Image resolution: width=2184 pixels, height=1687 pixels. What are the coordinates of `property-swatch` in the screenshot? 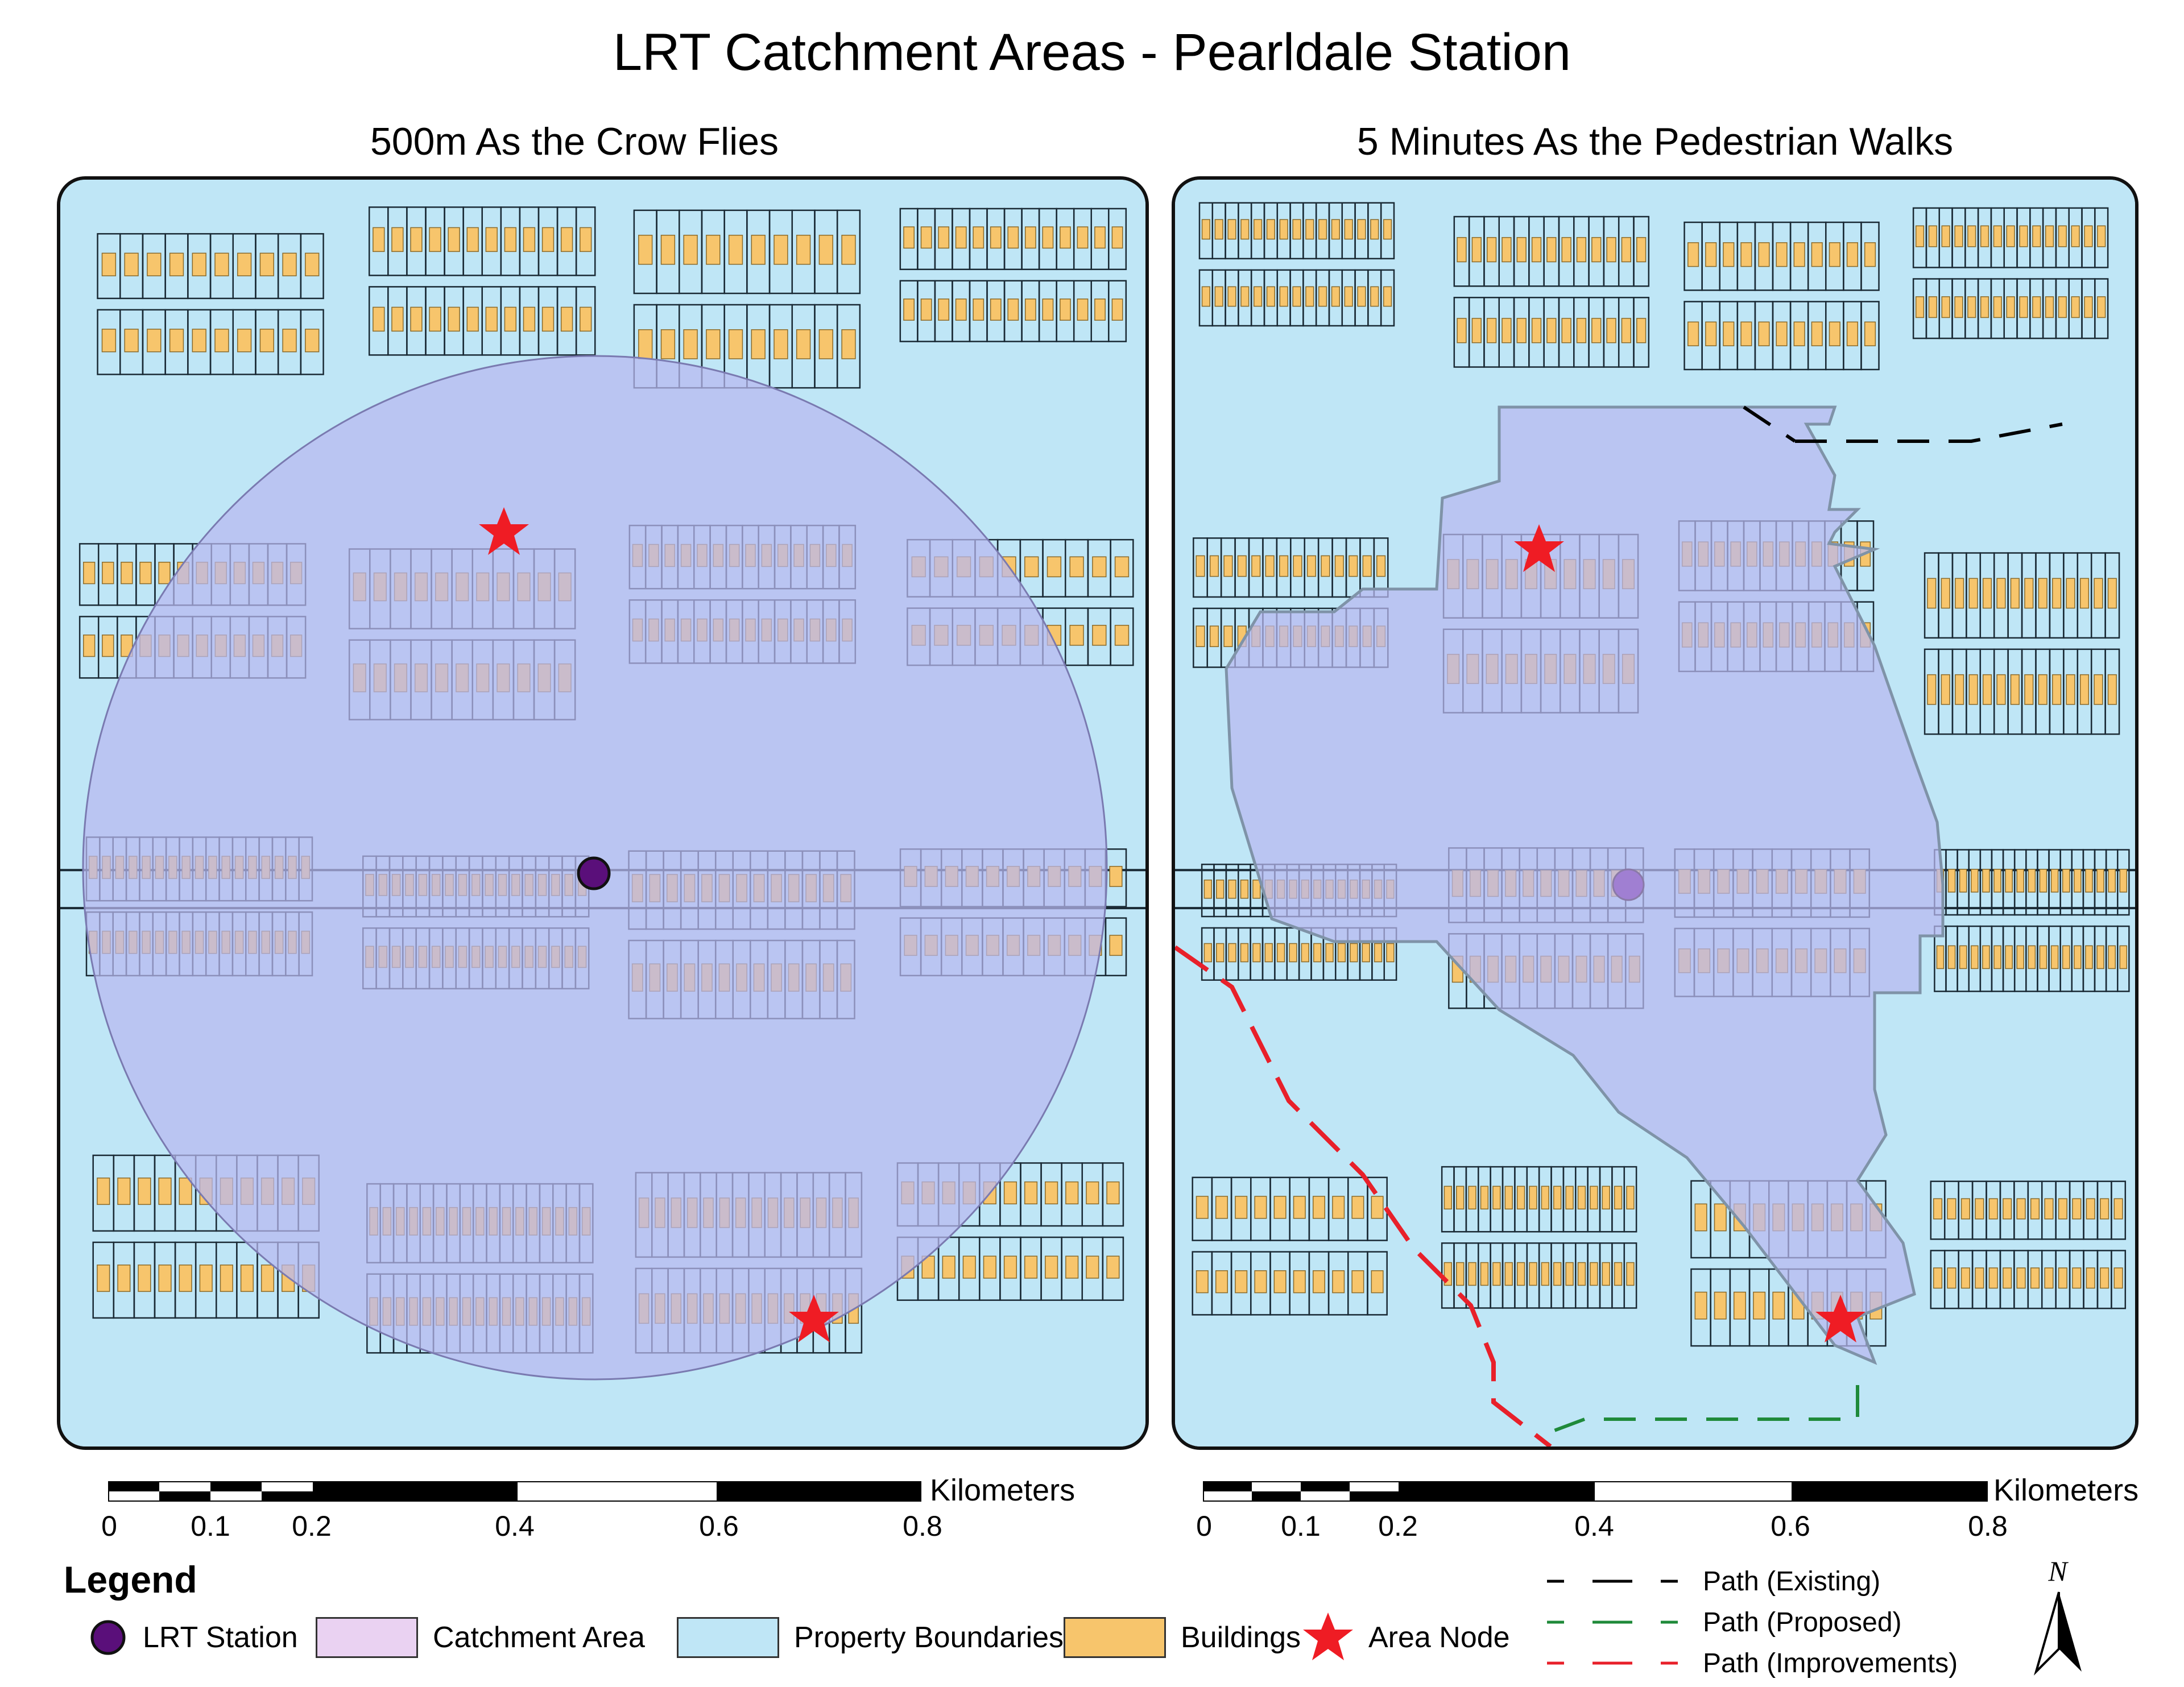 It's located at (728, 1637).